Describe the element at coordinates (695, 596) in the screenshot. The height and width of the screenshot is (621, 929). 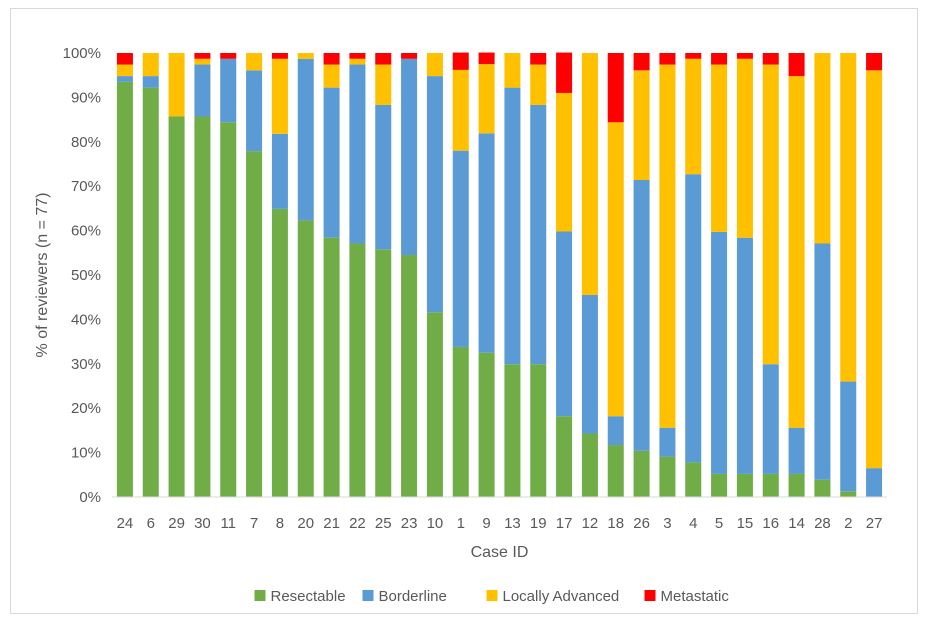
I see `legend-label: Metastatic` at that location.